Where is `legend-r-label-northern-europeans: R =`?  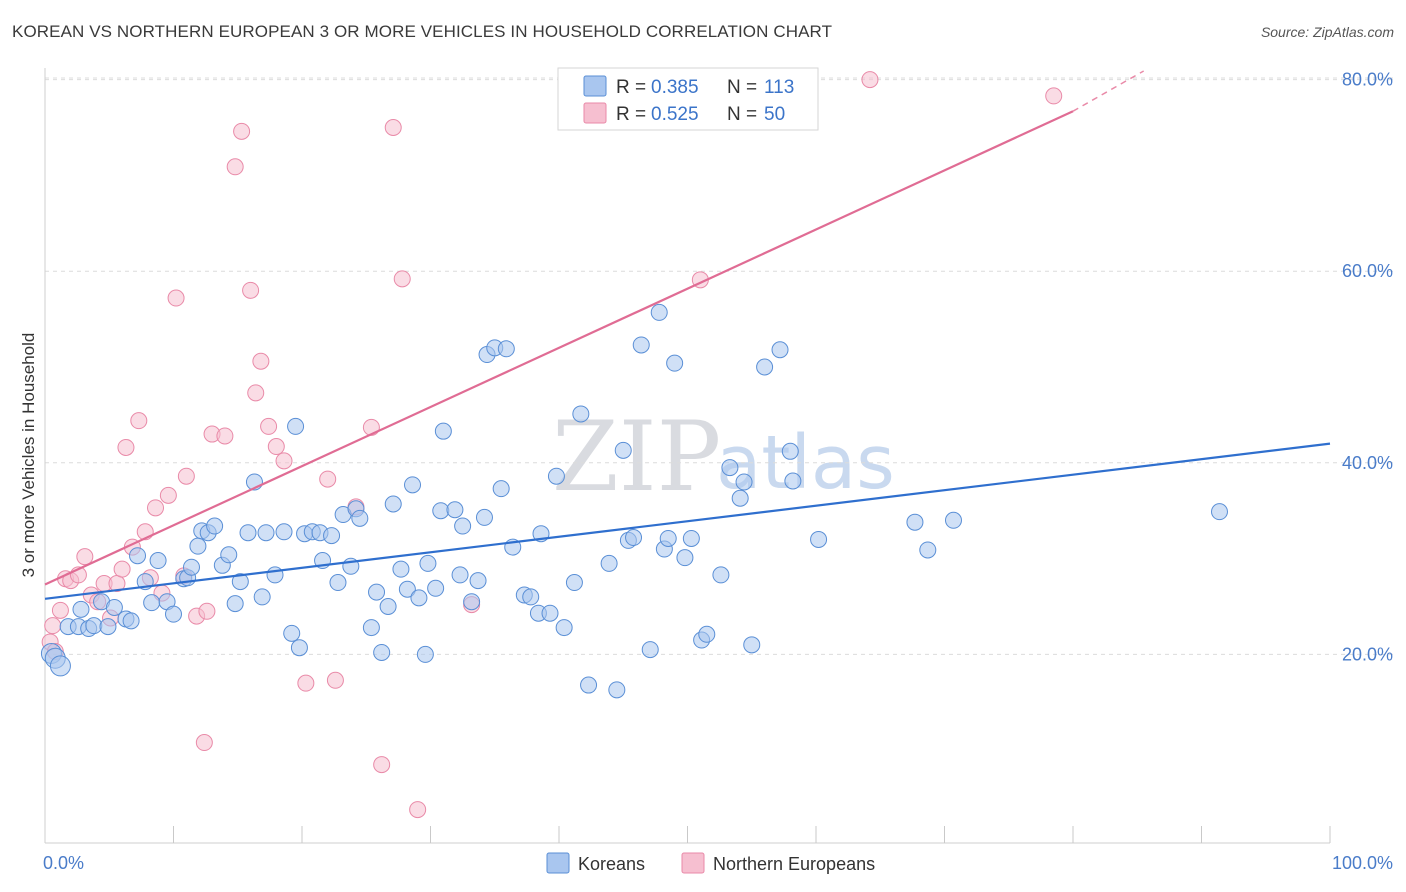 legend-r-label-northern-europeans: R = is located at coordinates (631, 114).